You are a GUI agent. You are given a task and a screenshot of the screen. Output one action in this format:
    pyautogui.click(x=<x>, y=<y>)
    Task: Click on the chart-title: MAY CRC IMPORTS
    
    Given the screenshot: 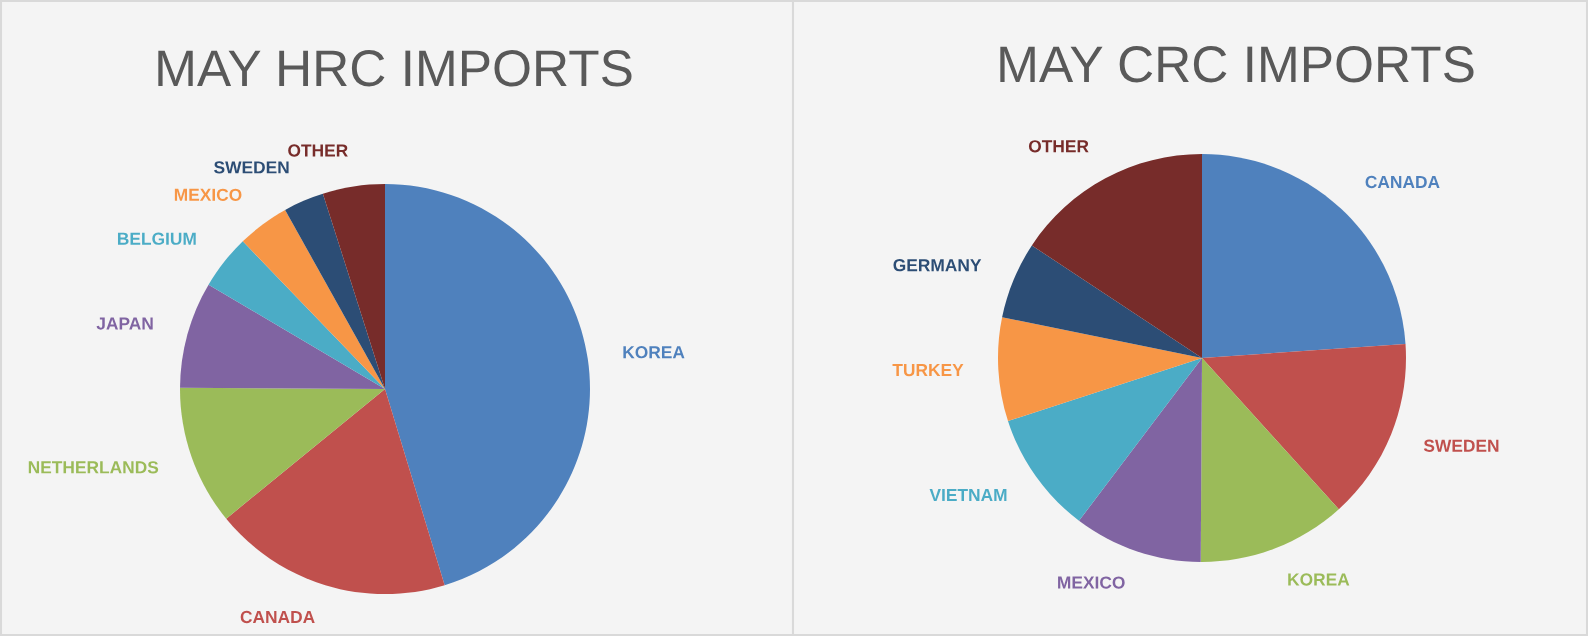 What is the action you would take?
    pyautogui.click(x=1237, y=64)
    